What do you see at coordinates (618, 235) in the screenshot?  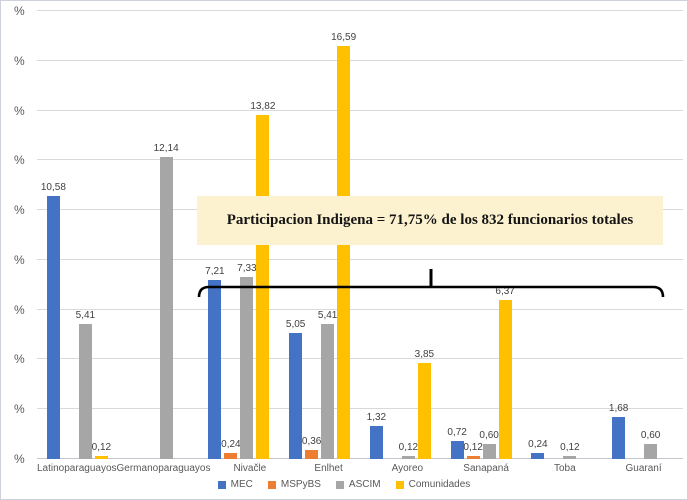 I see `bar-slot: 1,68` at bounding box center [618, 235].